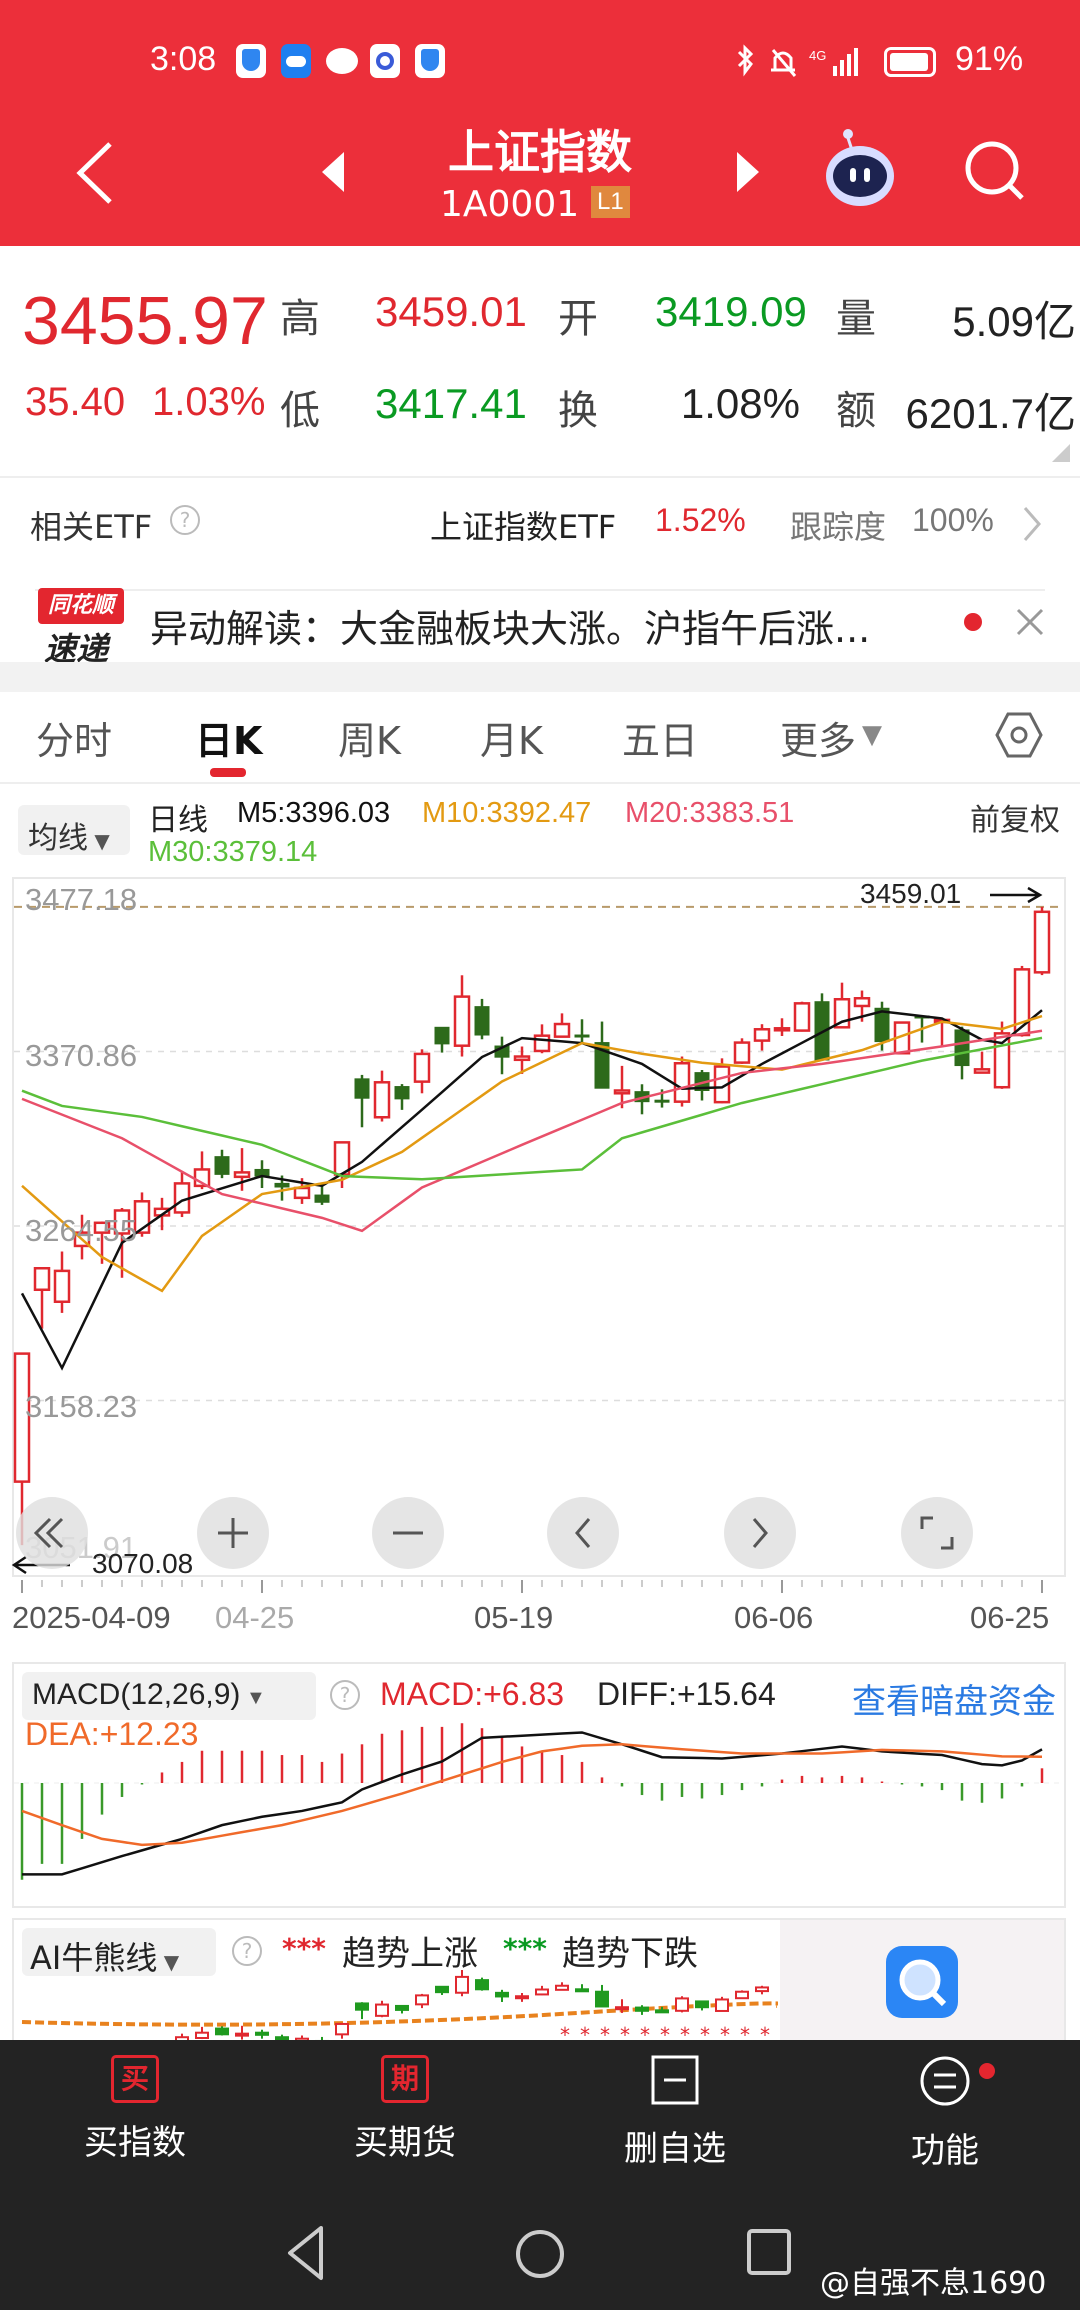 The height and width of the screenshot is (2310, 1080). What do you see at coordinates (748, 172) in the screenshot?
I see `next-stock-icon` at bounding box center [748, 172].